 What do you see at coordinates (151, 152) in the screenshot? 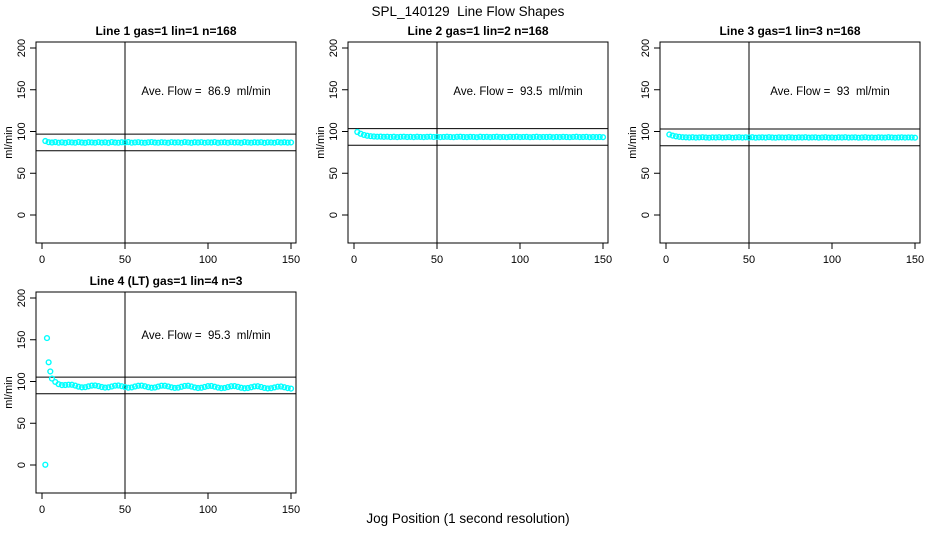
I see `panel-1-plot: 0 50 100 150 0 50 100 150 200 ml/min` at bounding box center [151, 152].